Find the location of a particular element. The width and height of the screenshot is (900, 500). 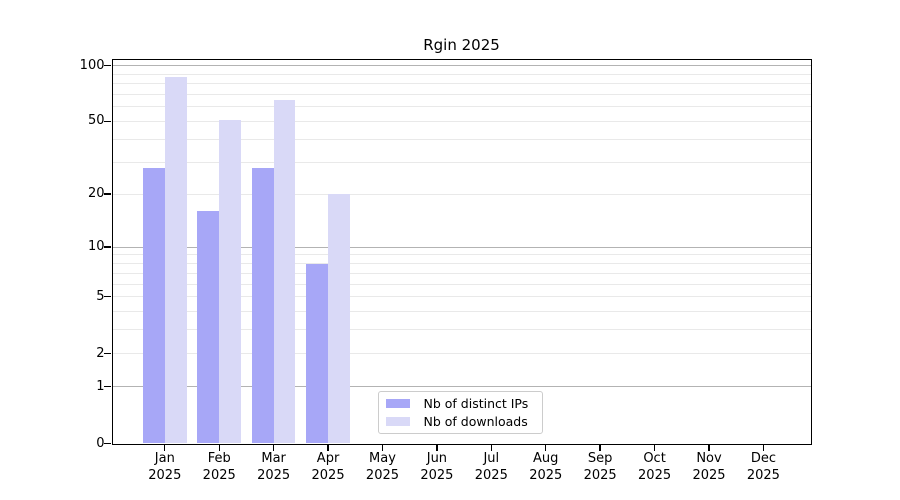

legend: Nb of distinct IPs Nb of downloads is located at coordinates (460, 412).